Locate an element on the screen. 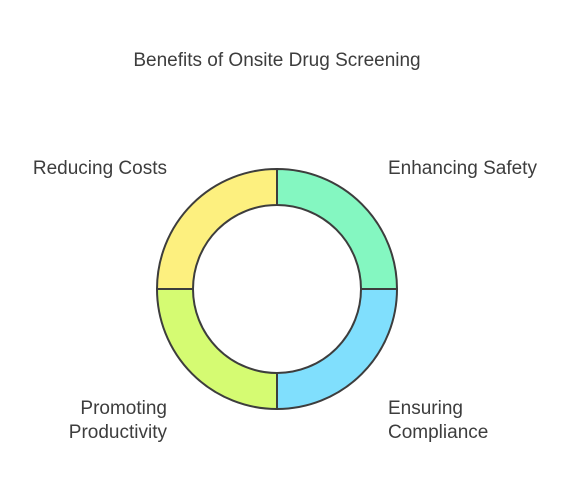 This screenshot has height=494, width=578. ring-segment-enhancing-safety is located at coordinates (337, 229).